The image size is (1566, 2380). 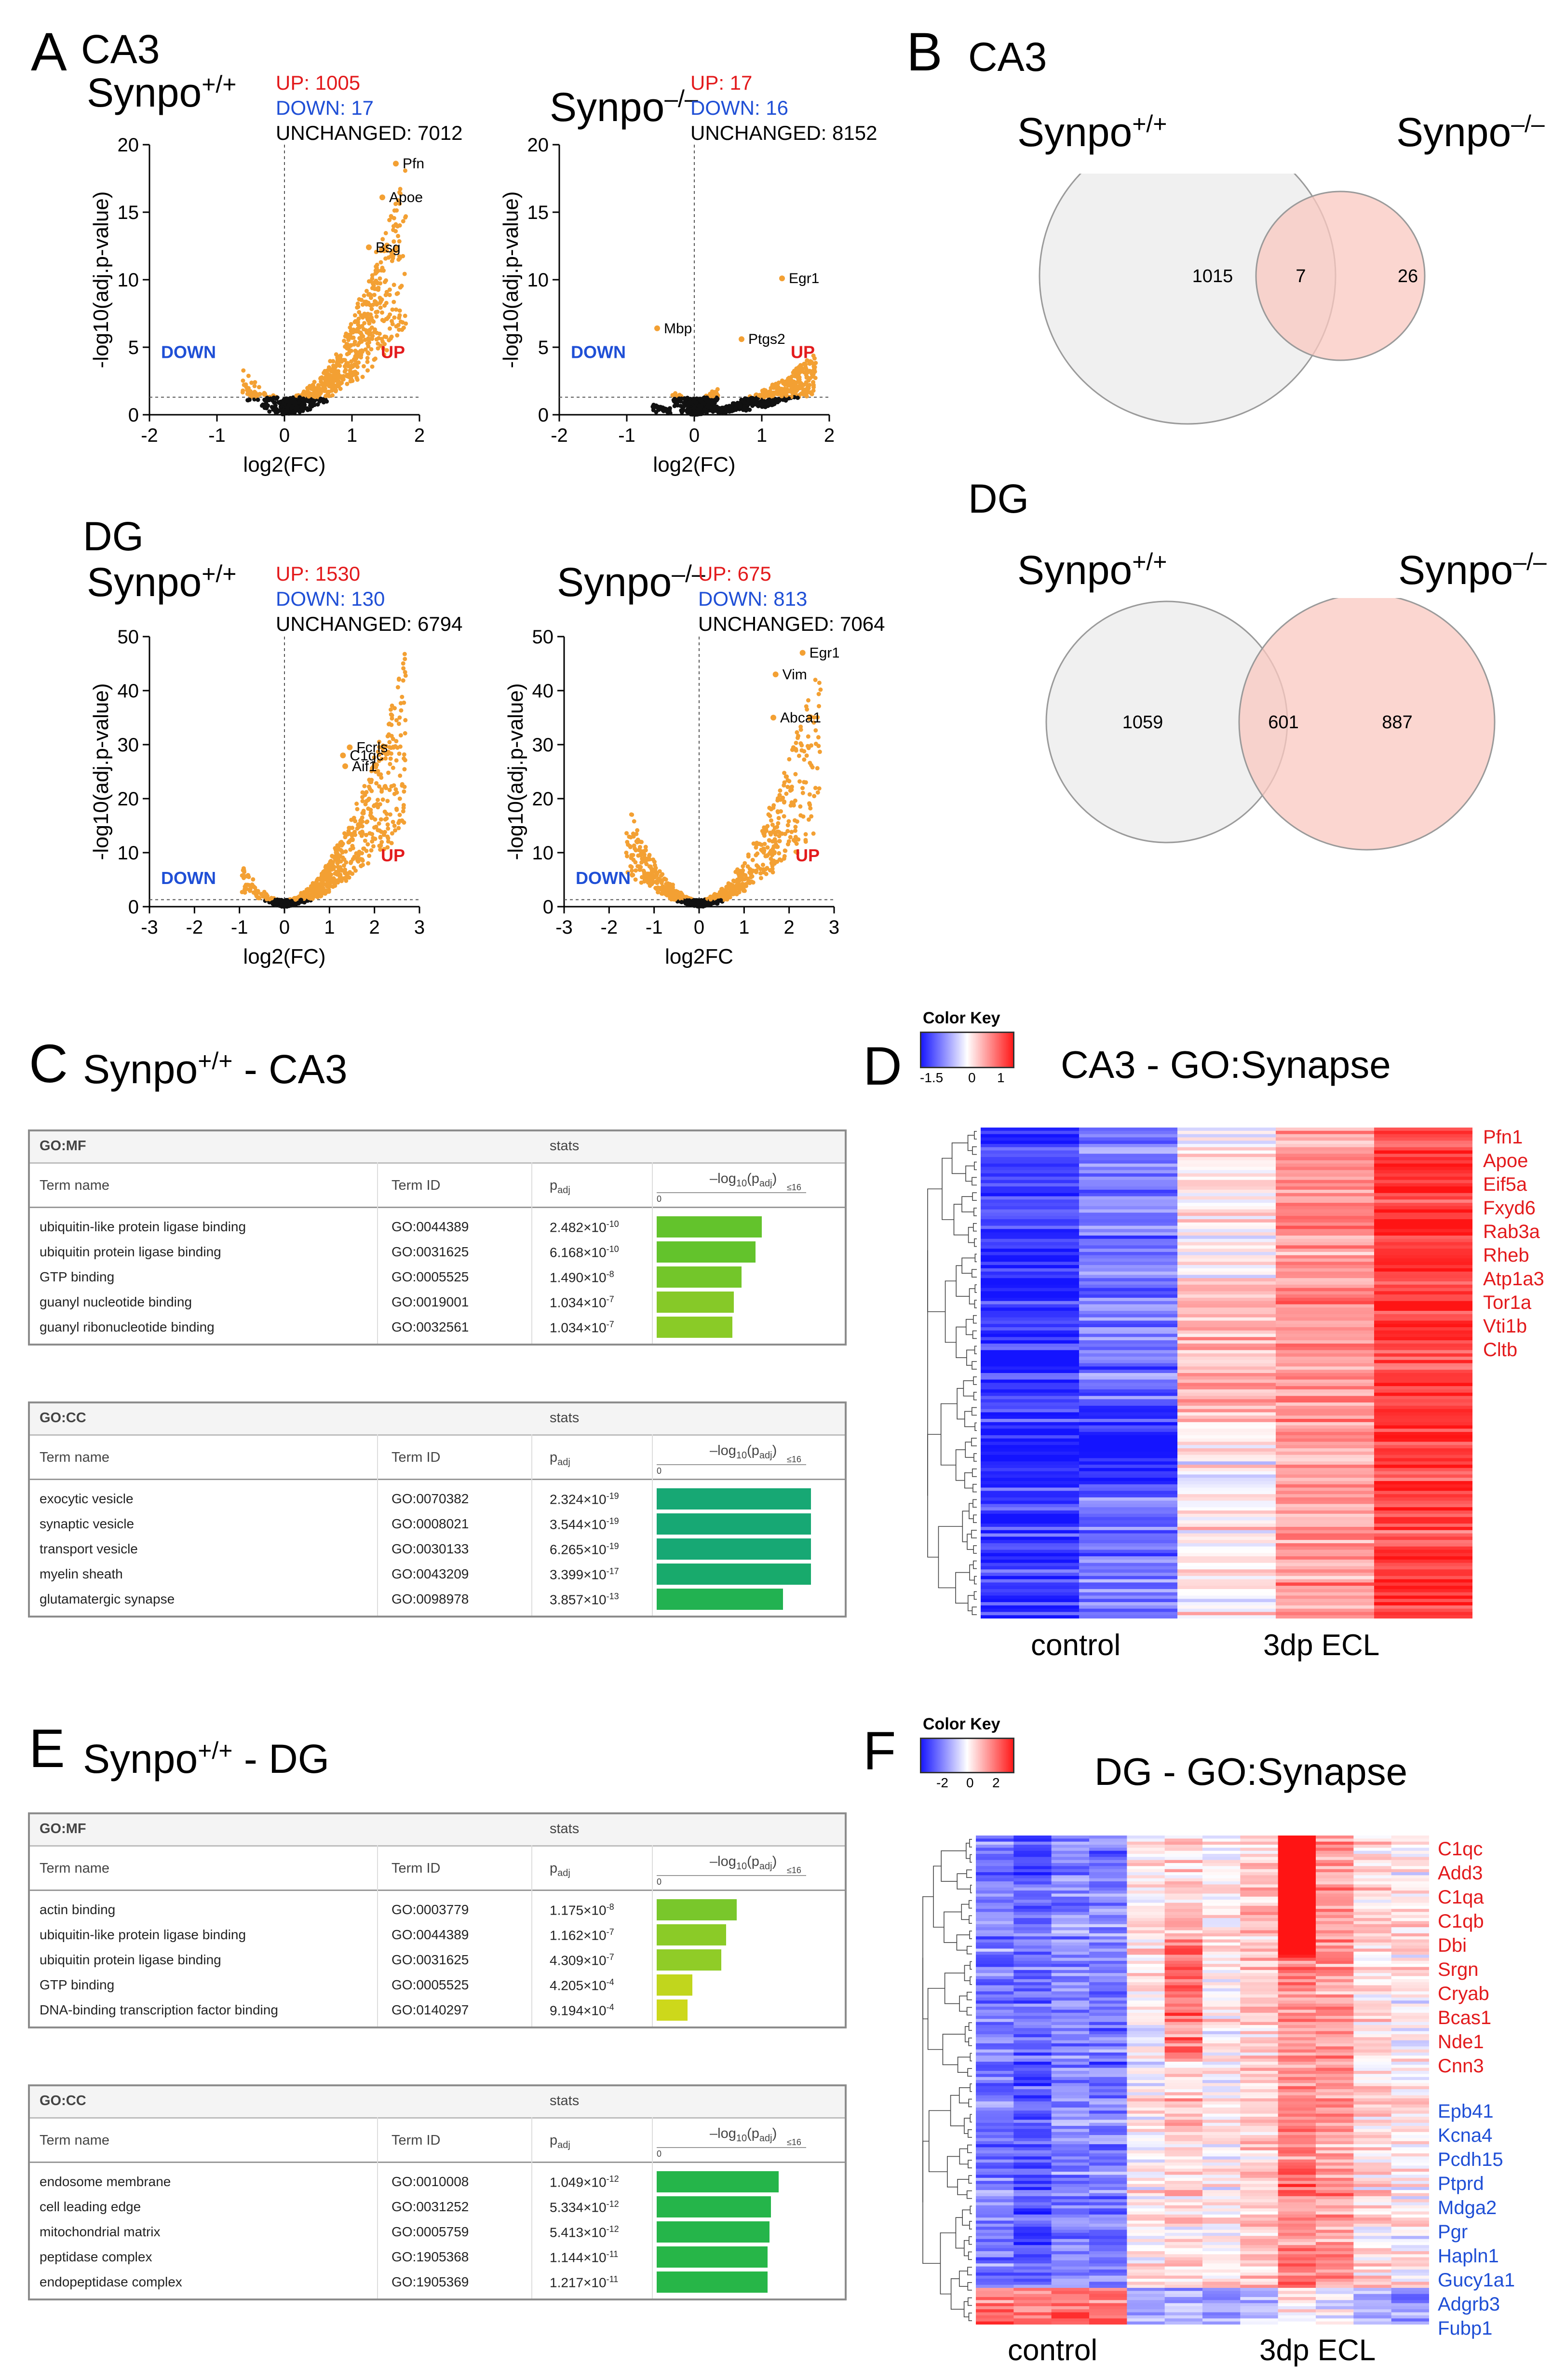 What do you see at coordinates (968, 1783) in the screenshot?
I see `color-key-ticks: -2 0 2` at bounding box center [968, 1783].